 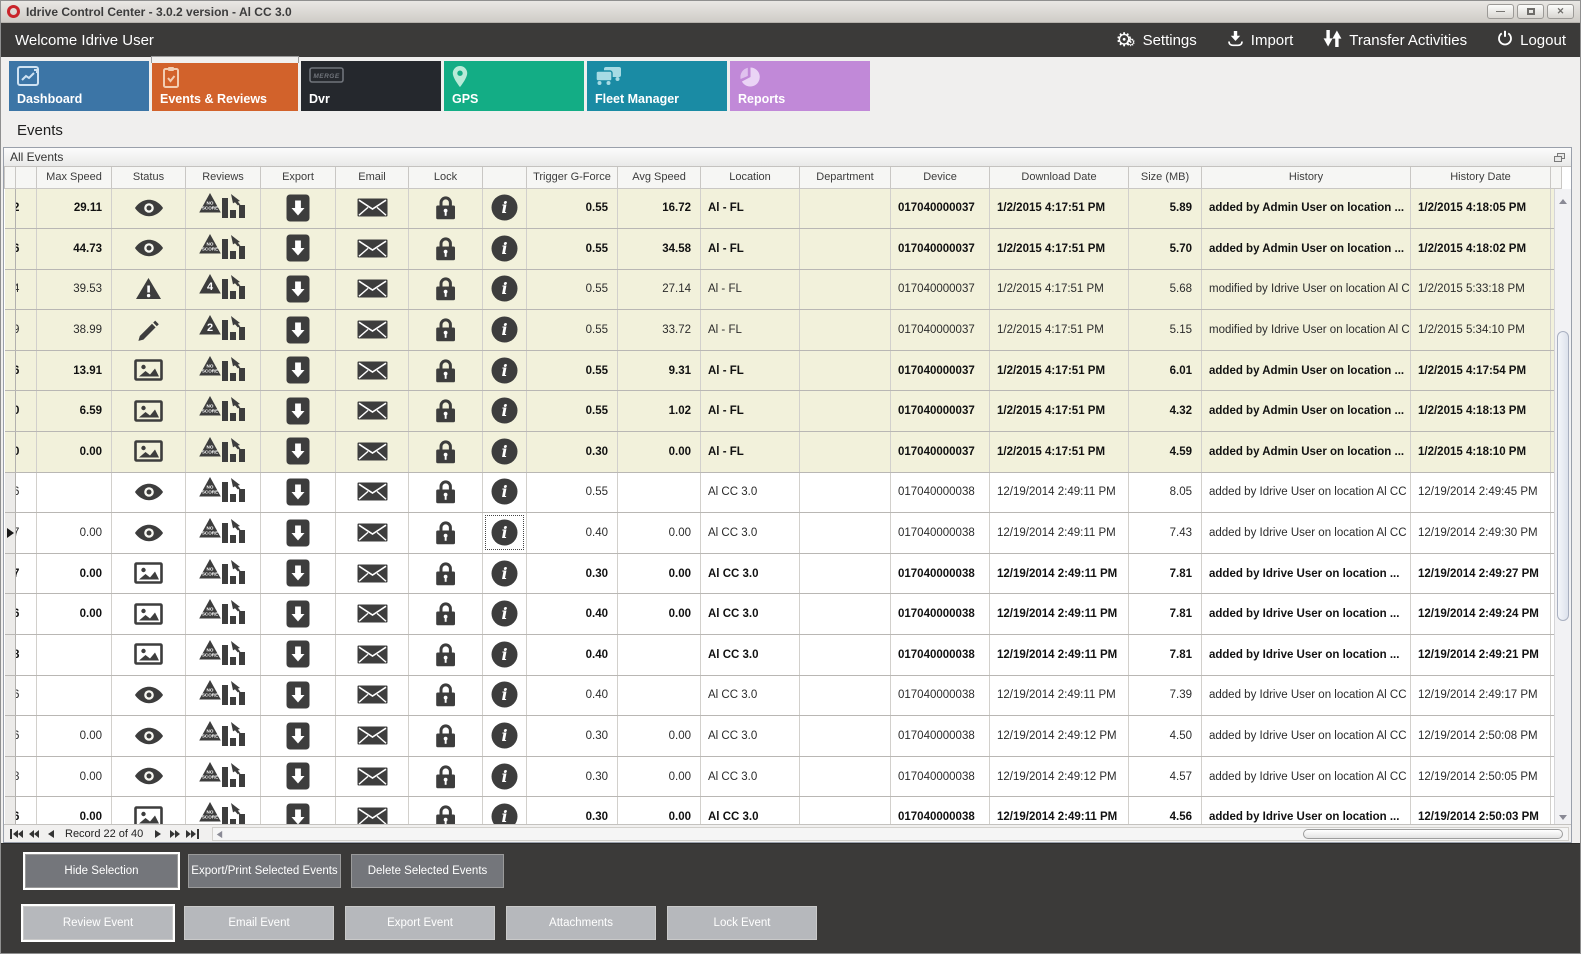 What do you see at coordinates (223, 178) in the screenshot?
I see `col-reviews: Reviews` at bounding box center [223, 178].